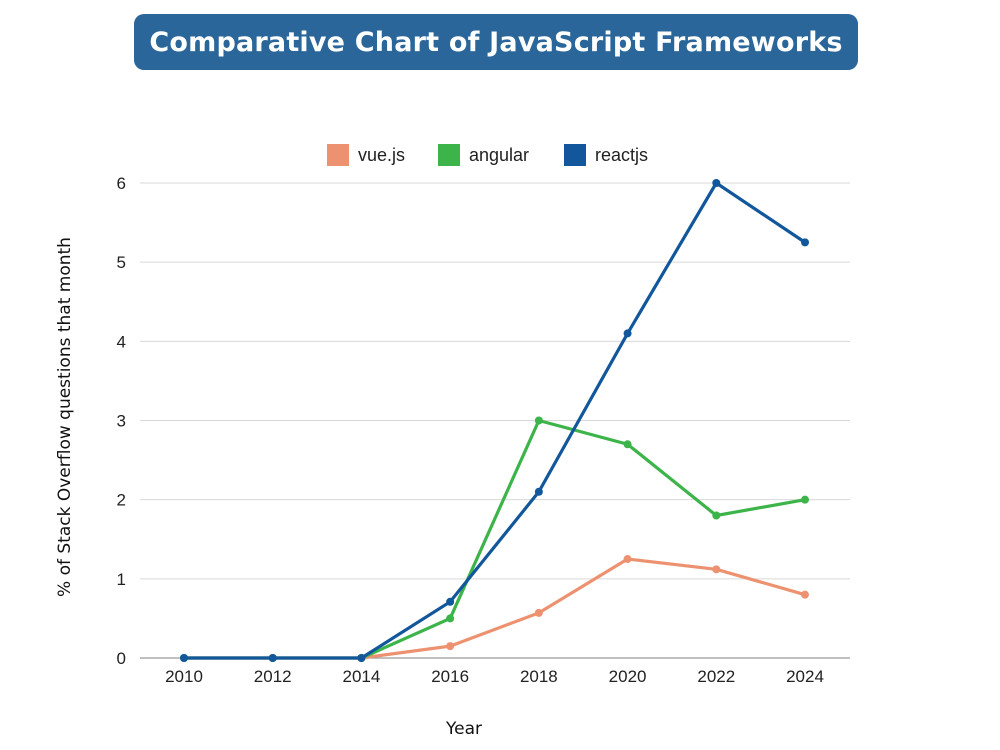 This screenshot has width=1000, height=750. I want to click on x-tick-label: 2022, so click(716, 676).